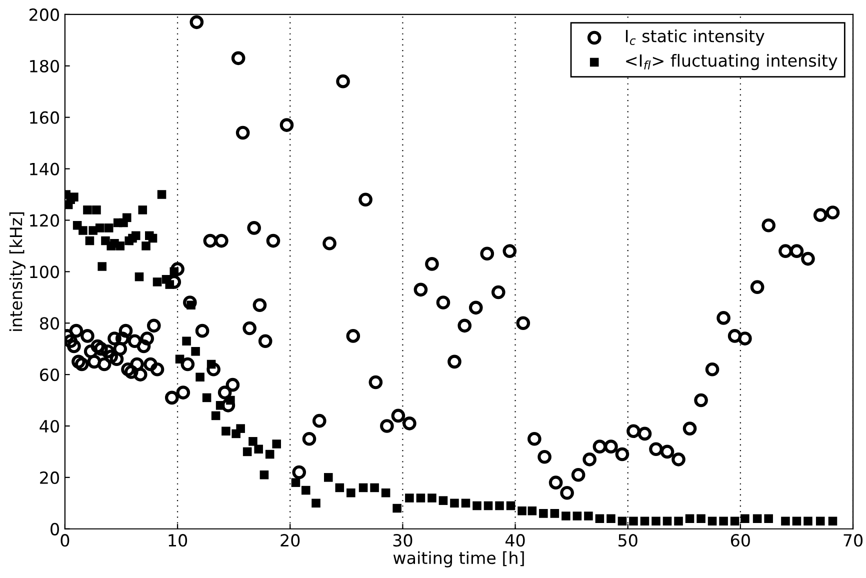 This screenshot has height=578, width=866. What do you see at coordinates (44, 272) in the screenshot?
I see `y-tick-label: 100` at bounding box center [44, 272].